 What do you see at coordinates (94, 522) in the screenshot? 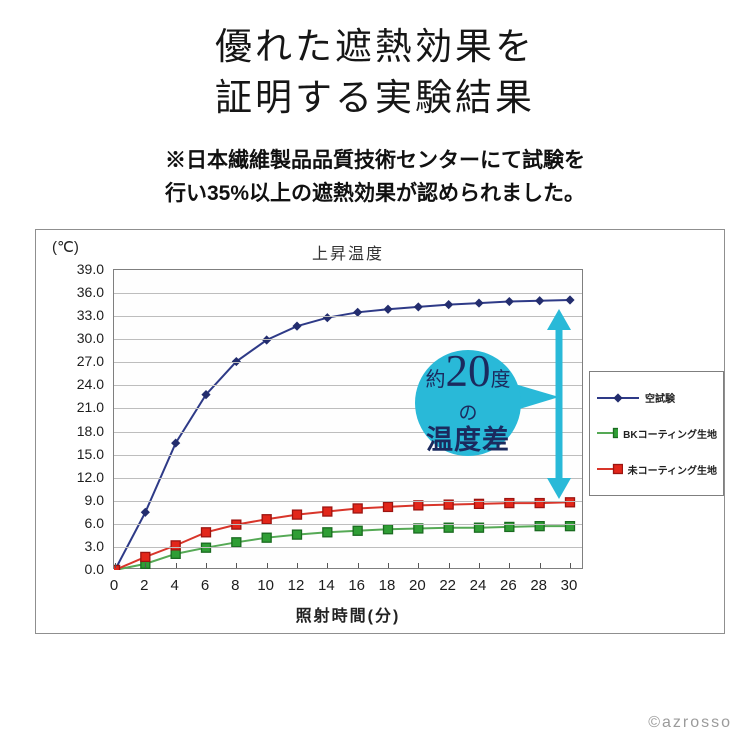
I see `y-tick-label: 6.0` at bounding box center [94, 522].